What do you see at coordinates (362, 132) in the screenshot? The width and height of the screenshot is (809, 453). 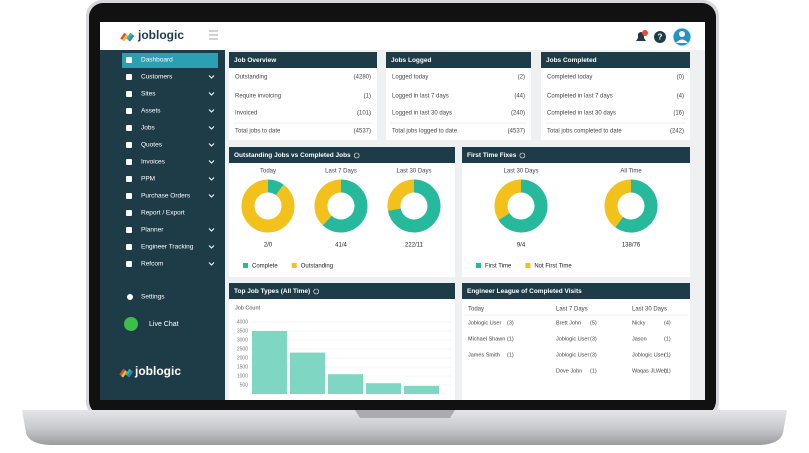 I see `row-value: (4537)` at bounding box center [362, 132].